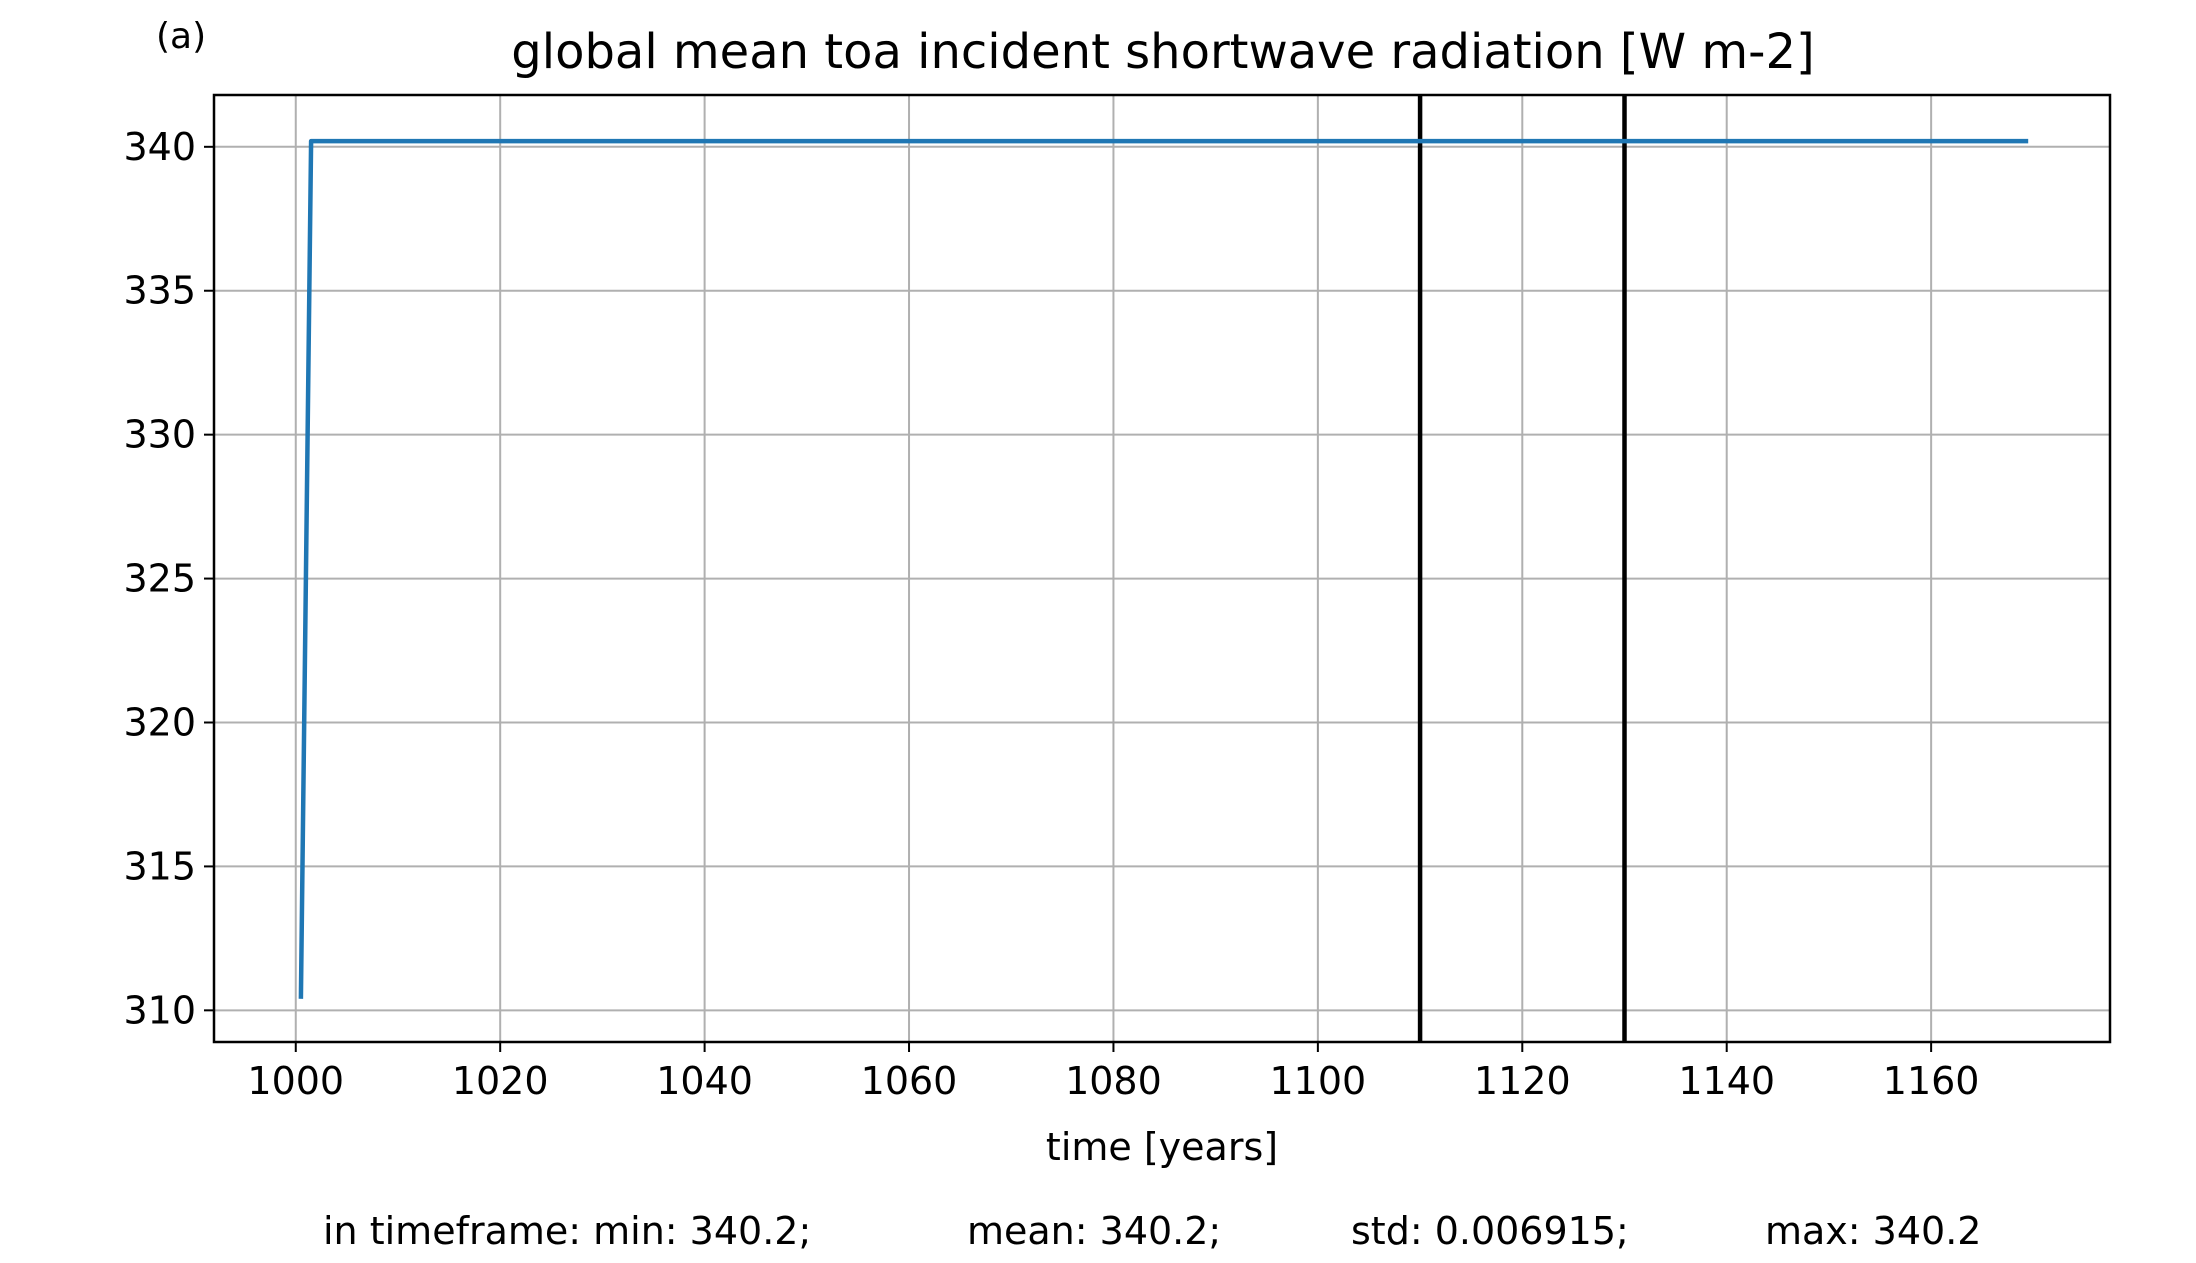 This screenshot has width=2196, height=1263. I want to click on x-tick-label: 1120, so click(1522, 1081).